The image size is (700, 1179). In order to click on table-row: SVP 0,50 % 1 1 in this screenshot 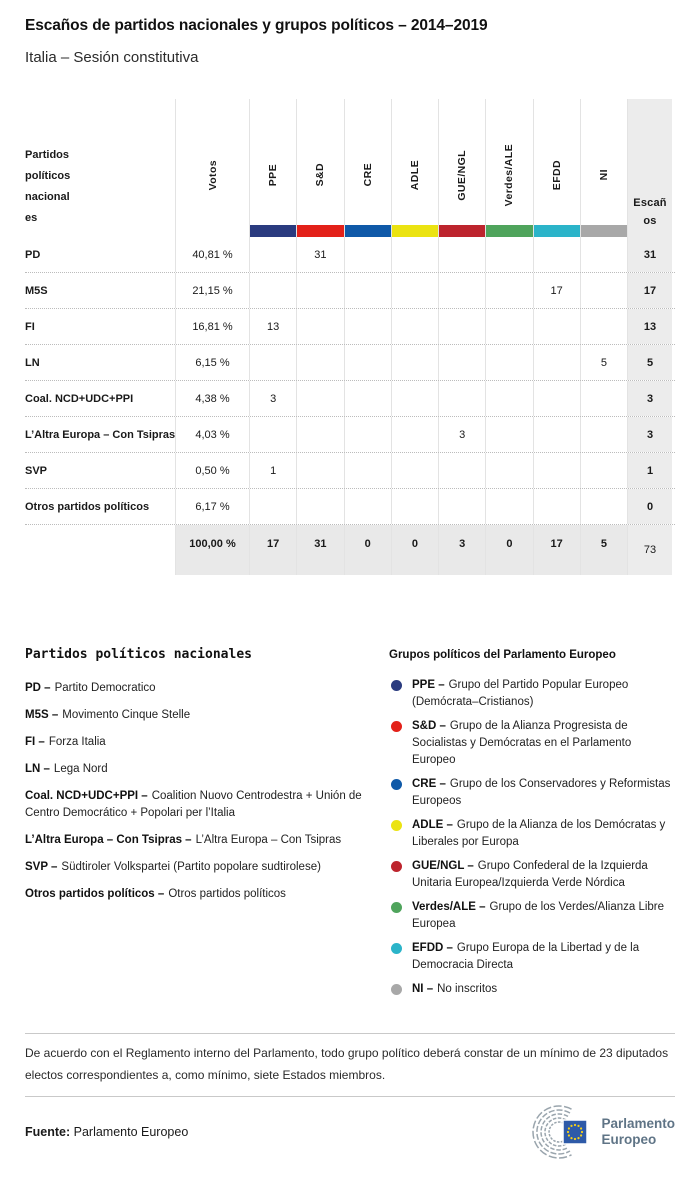, I will do `click(350, 471)`.